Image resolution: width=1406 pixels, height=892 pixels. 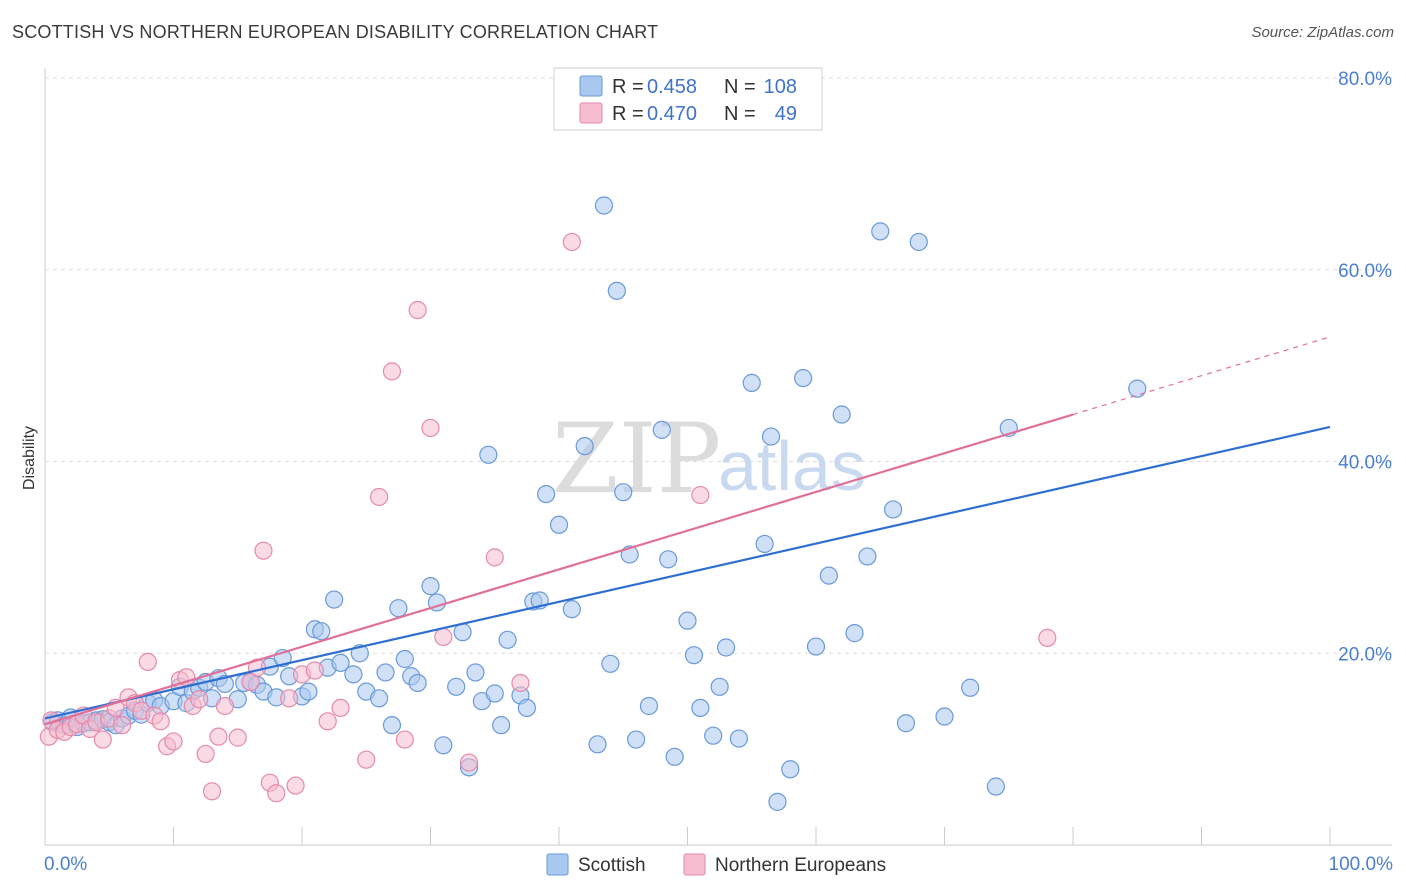 I want to click on y-tick-label: 80.0%, so click(x=1365, y=79).